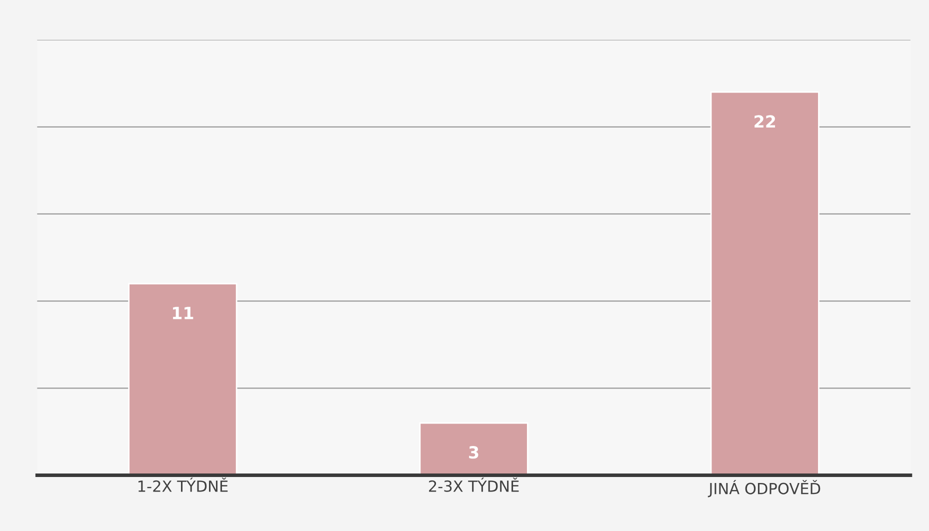 This screenshot has height=531, width=929. Describe the element at coordinates (474, 485) in the screenshot. I see `x-tick-label: 2-3X TÝDNĚ` at that location.